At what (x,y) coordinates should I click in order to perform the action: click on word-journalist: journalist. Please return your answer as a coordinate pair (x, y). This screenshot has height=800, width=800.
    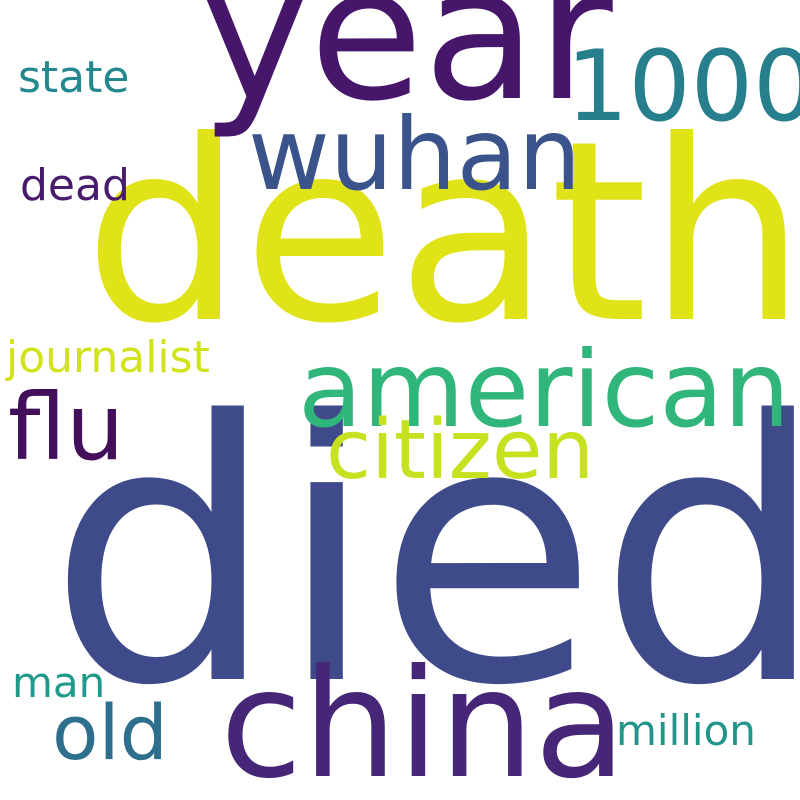
    Looking at the image, I should click on (108, 357).